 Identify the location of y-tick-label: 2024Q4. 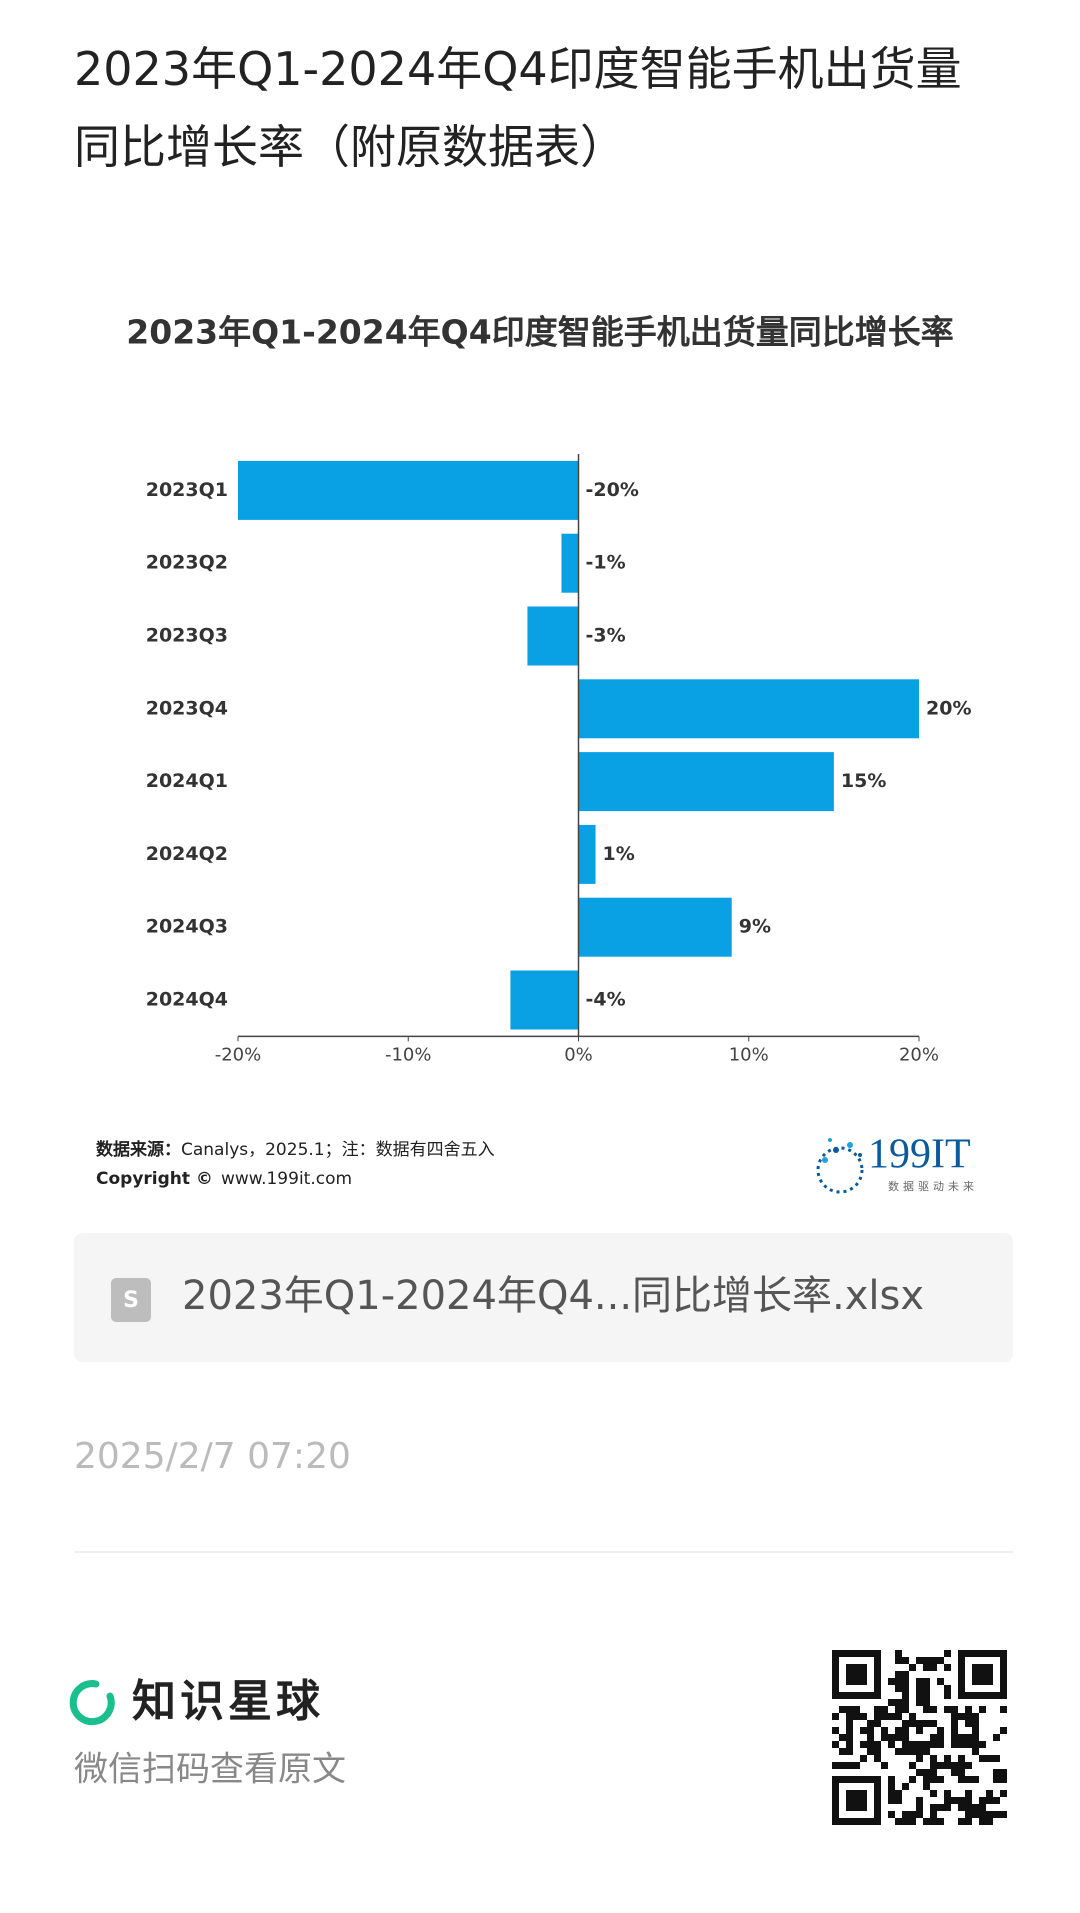
(187, 1000).